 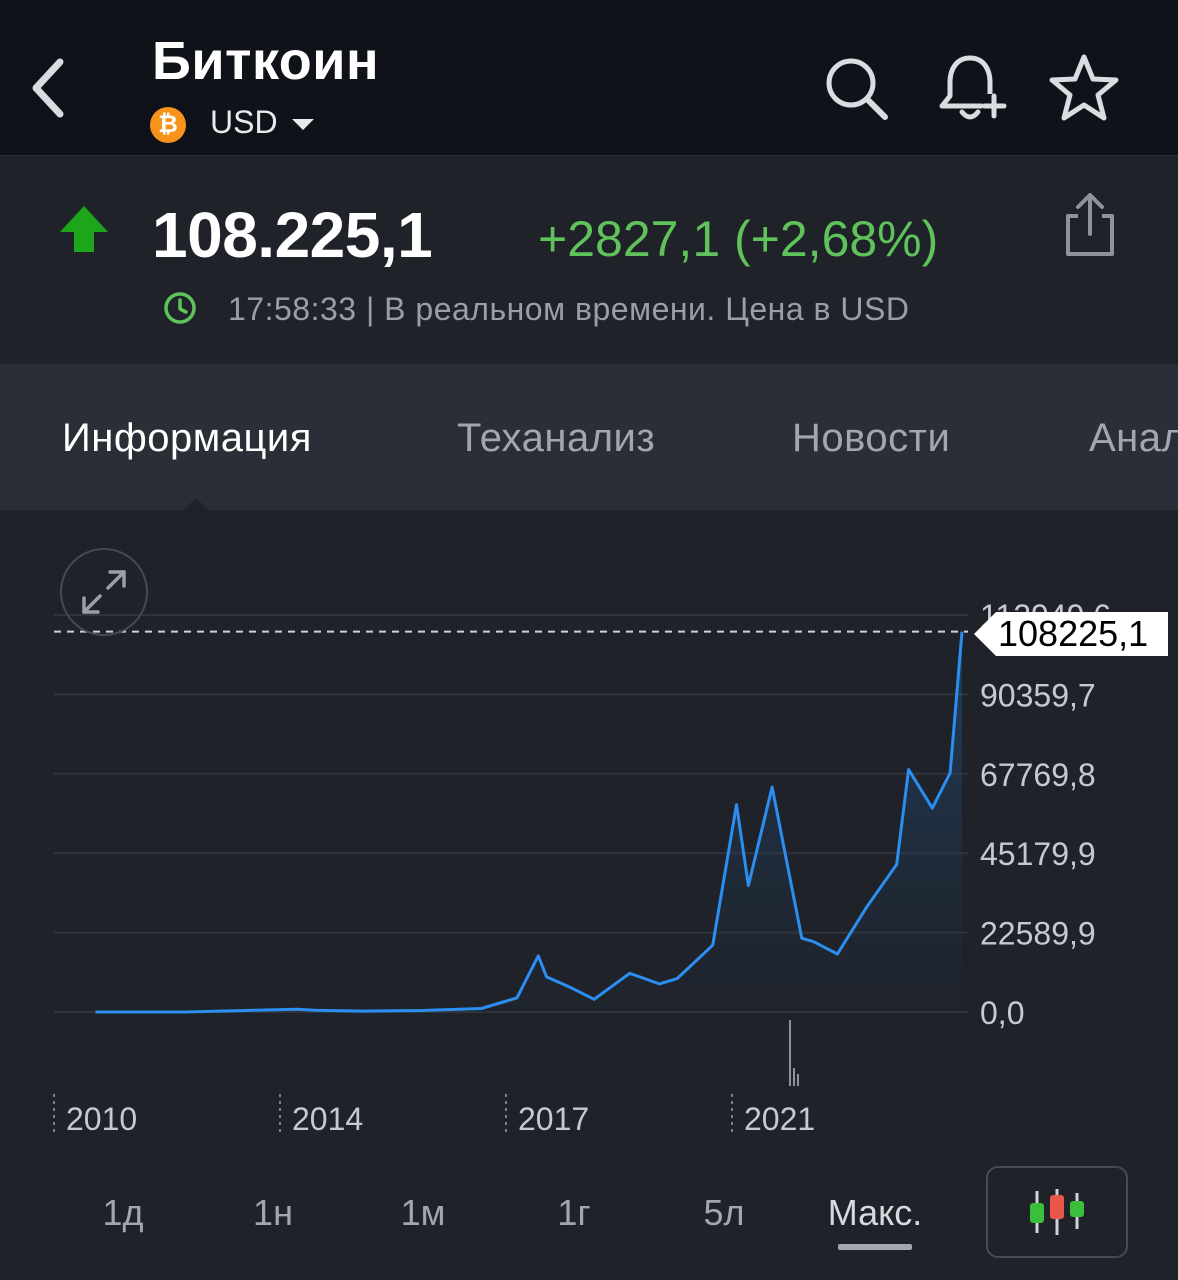 I want to click on currency-selector: USD, so click(x=262, y=122).